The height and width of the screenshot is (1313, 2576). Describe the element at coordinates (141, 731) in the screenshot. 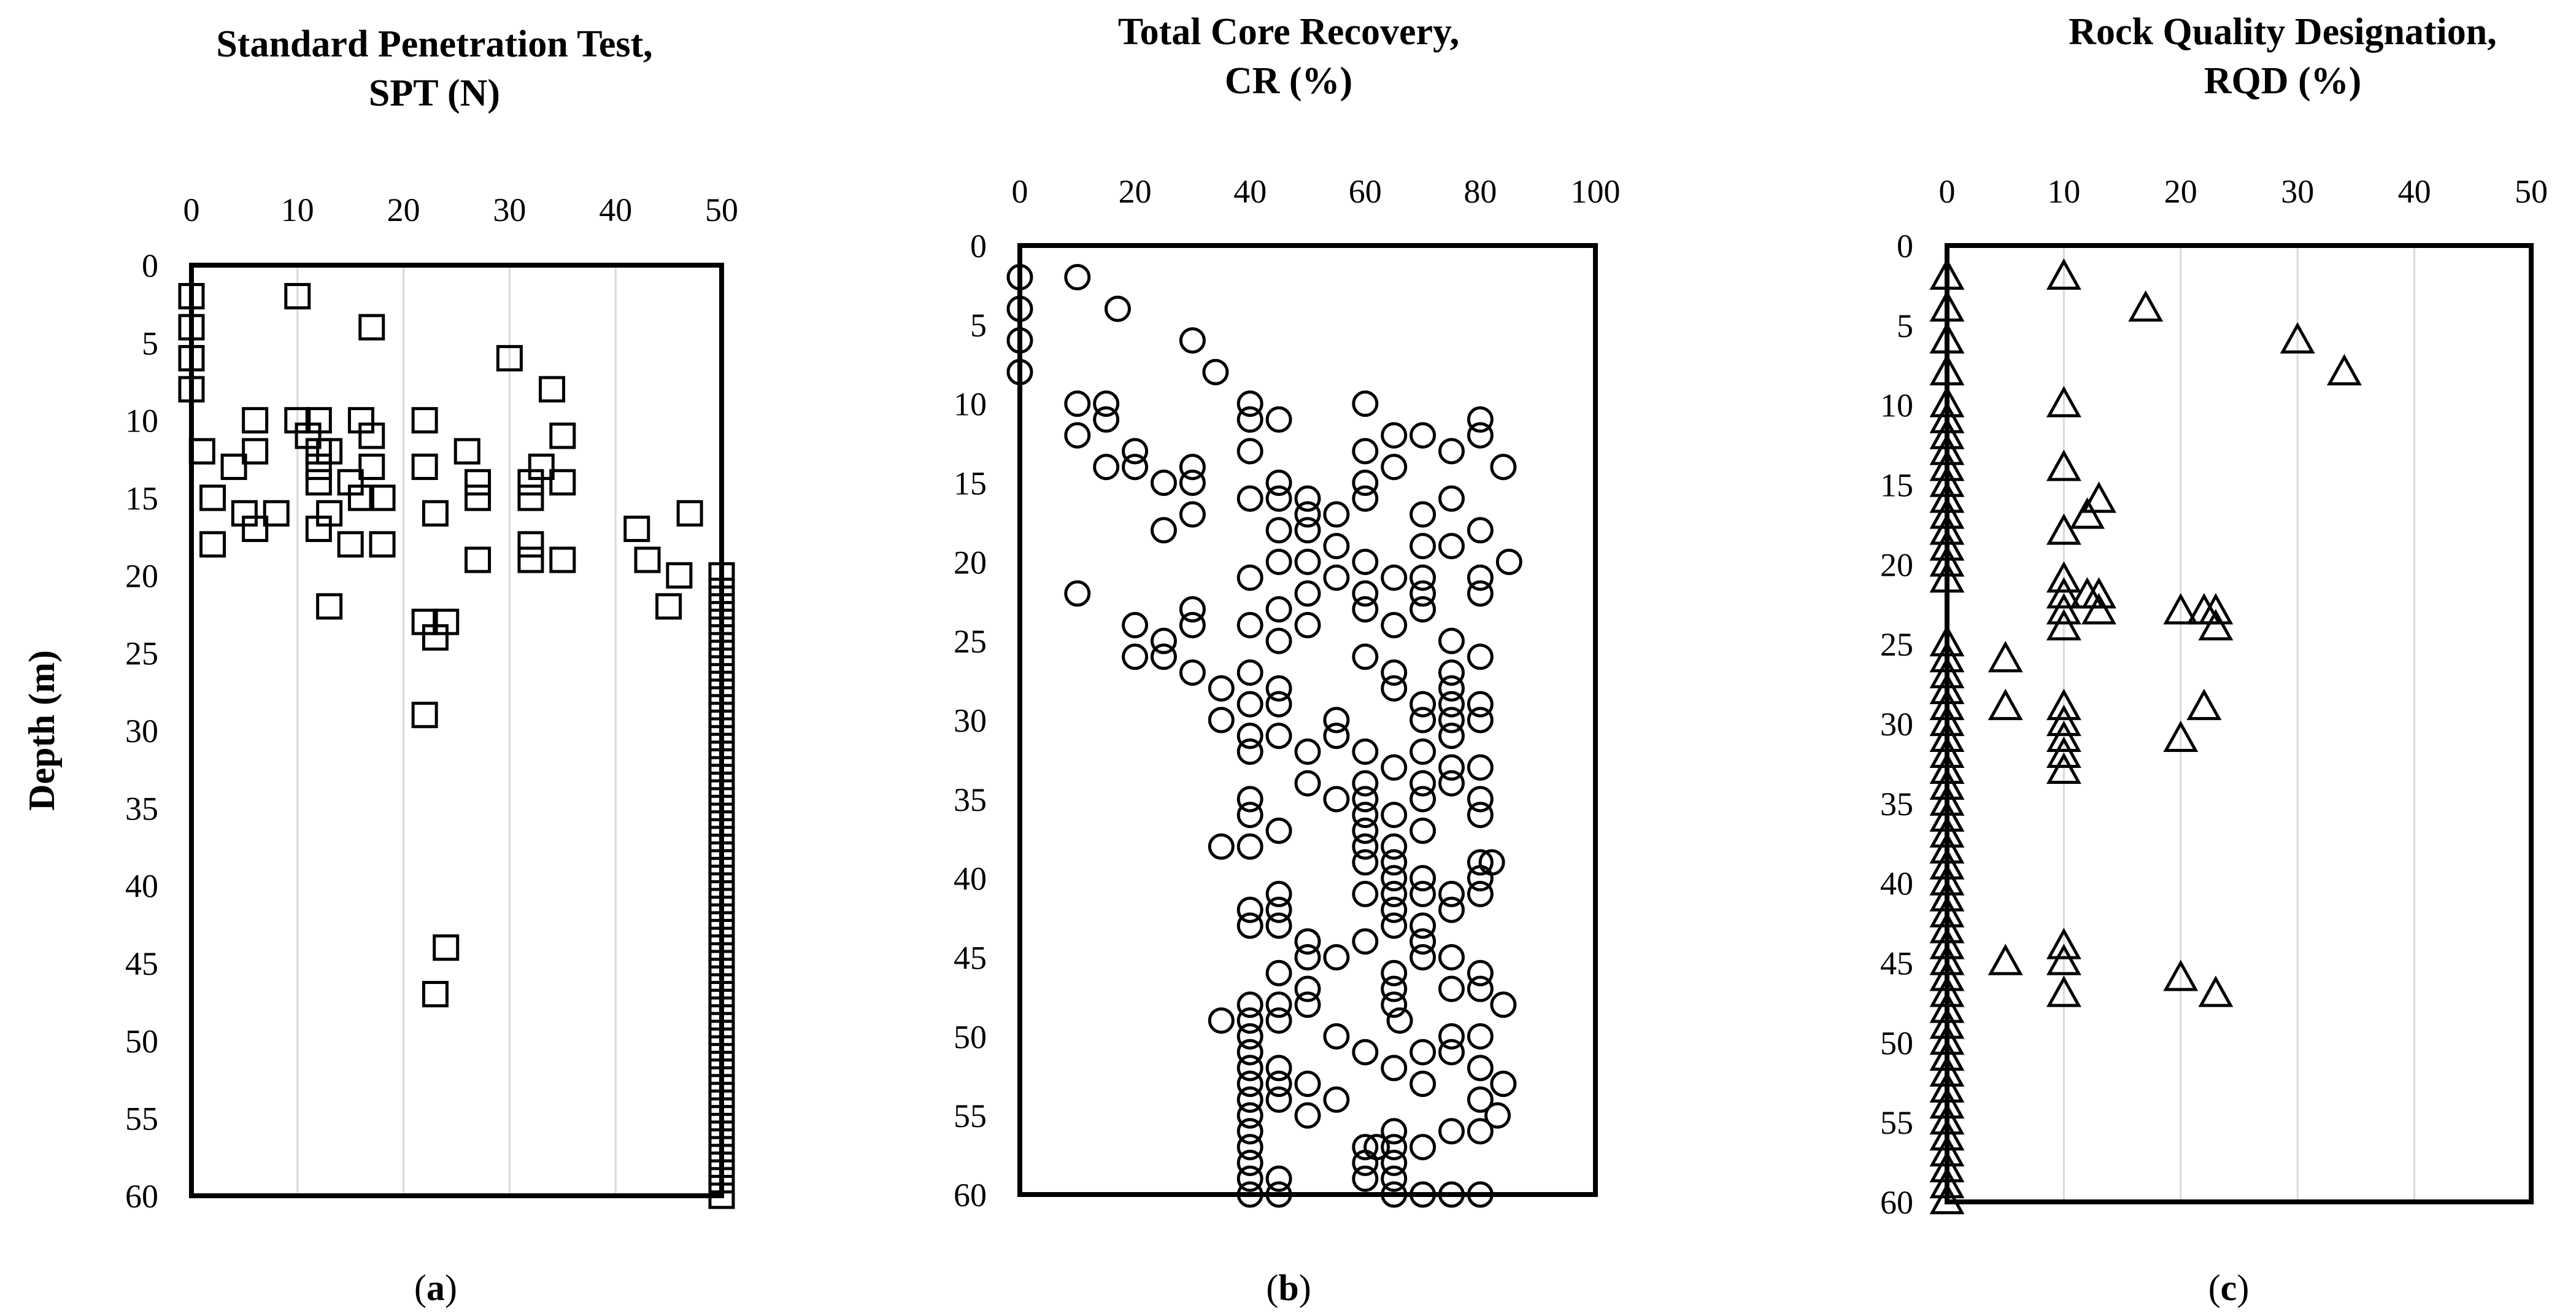

I see `y-tick-label-a-30: 30` at that location.